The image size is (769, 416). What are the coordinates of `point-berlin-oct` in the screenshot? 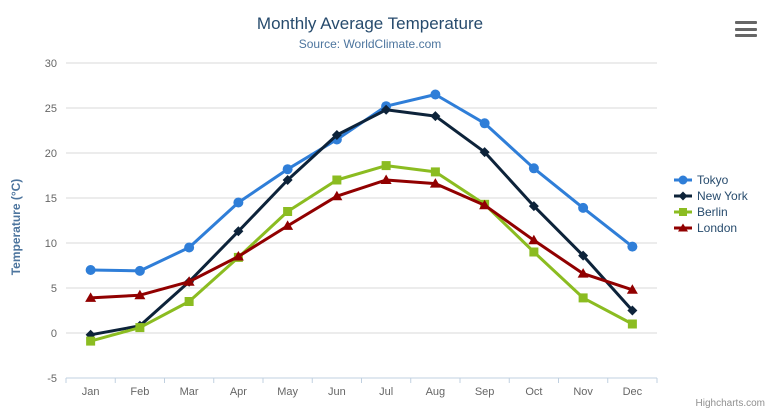 It's located at (534, 252).